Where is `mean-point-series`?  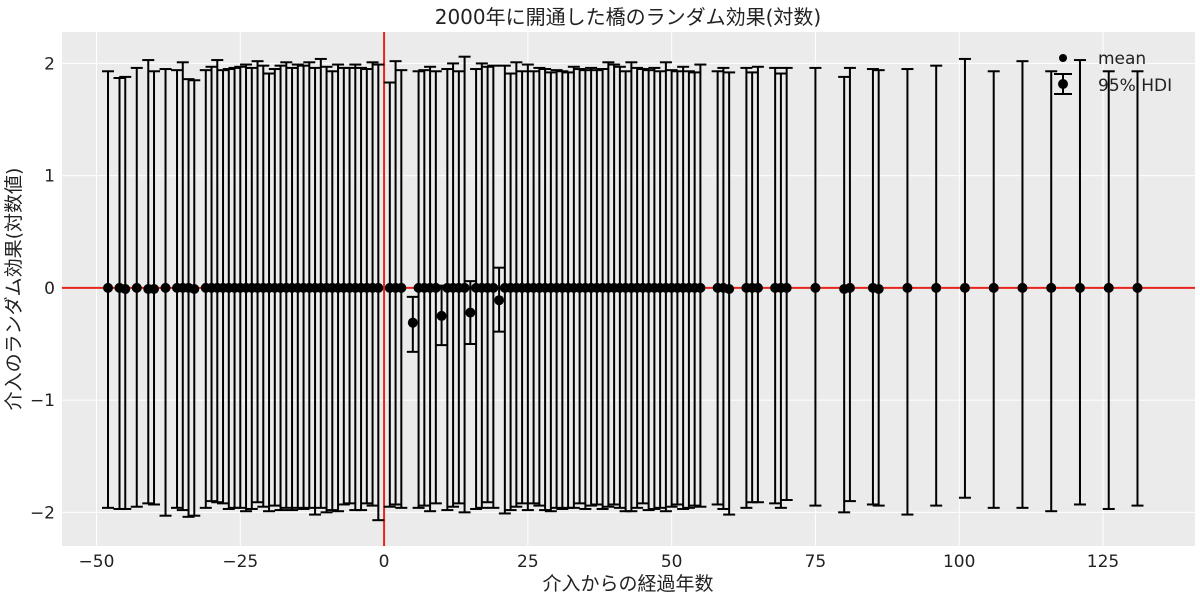 mean-point-series is located at coordinates (623, 305).